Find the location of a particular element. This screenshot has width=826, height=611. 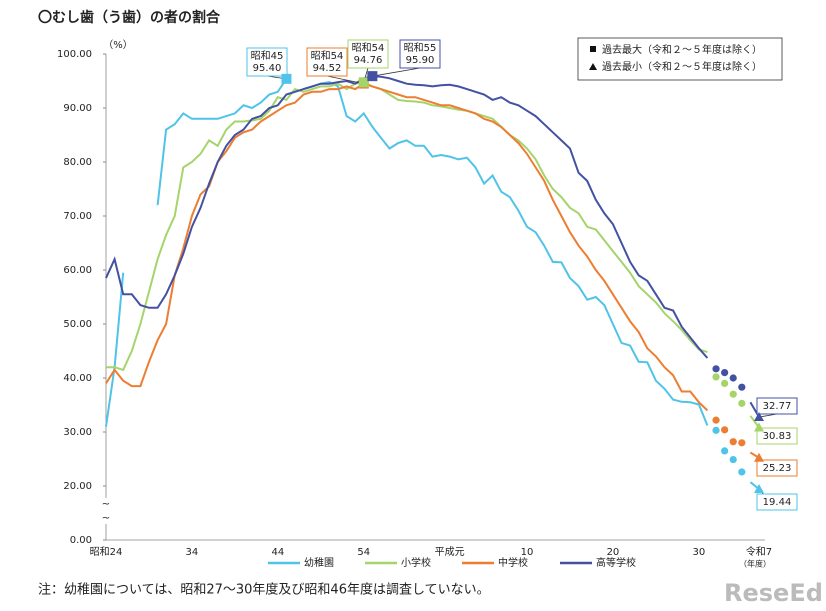

y-tick-label: 30.00 is located at coordinates (77, 432).